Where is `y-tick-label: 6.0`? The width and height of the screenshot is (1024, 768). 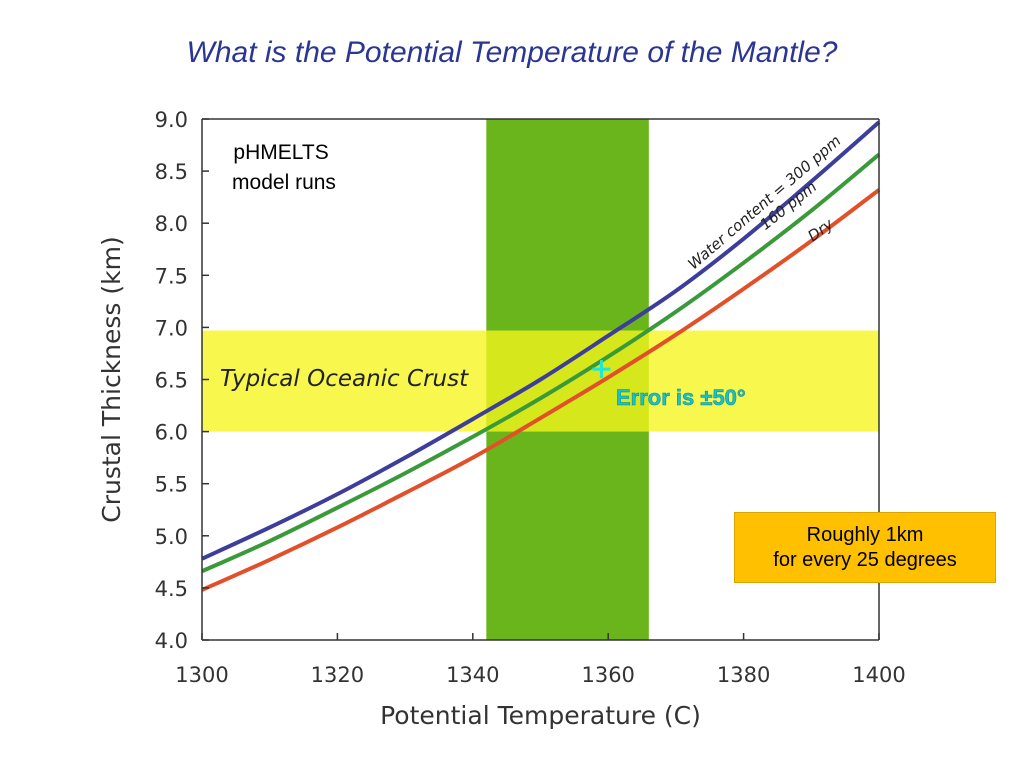 y-tick-label: 6.0 is located at coordinates (171, 433).